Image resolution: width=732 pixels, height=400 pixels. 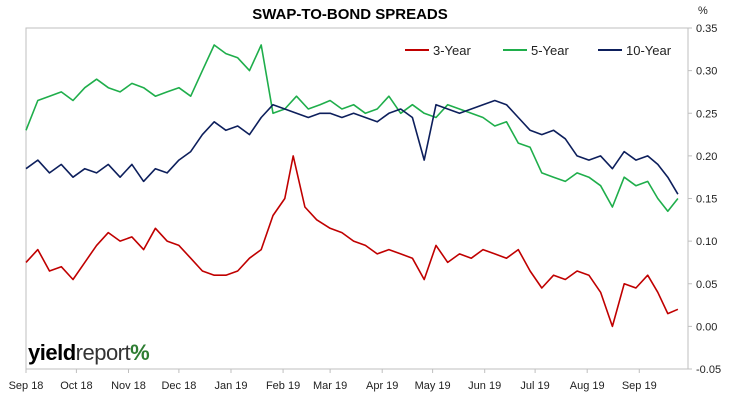 I want to click on y-unit-label: %, so click(x=703, y=11).